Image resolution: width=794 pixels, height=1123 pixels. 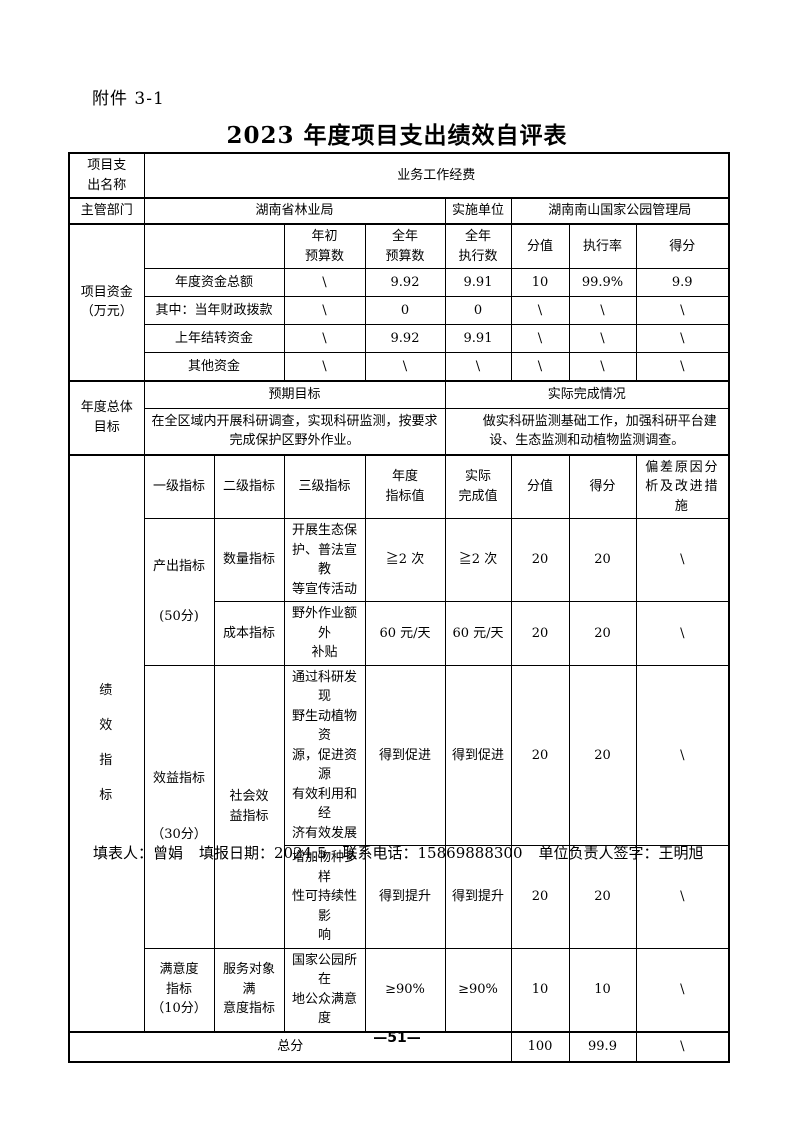 What do you see at coordinates (621, 853) in the screenshot?
I see `signature-text: 单位负责人签字：王明旭` at bounding box center [621, 853].